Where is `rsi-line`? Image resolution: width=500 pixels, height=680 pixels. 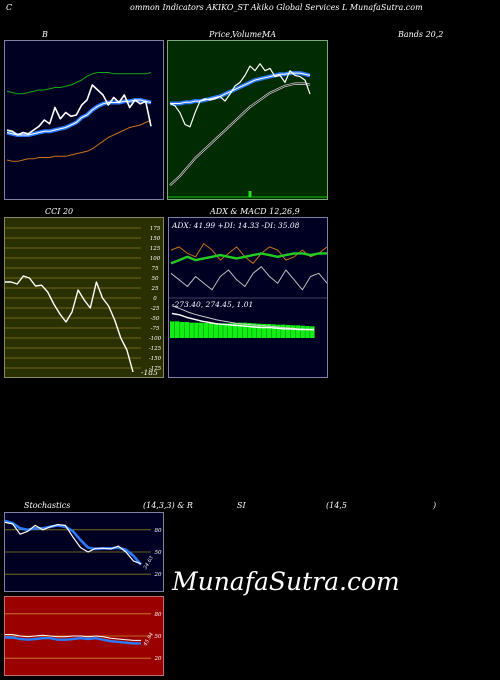
rsi-line is located at coordinates (73, 637).